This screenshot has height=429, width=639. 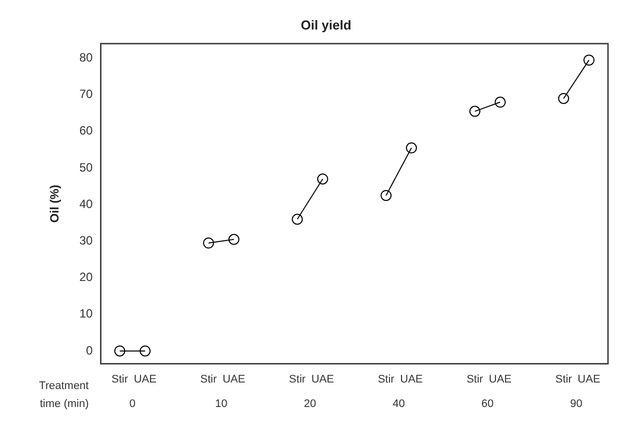 I want to click on y-tick-label: 80, so click(x=86, y=57).